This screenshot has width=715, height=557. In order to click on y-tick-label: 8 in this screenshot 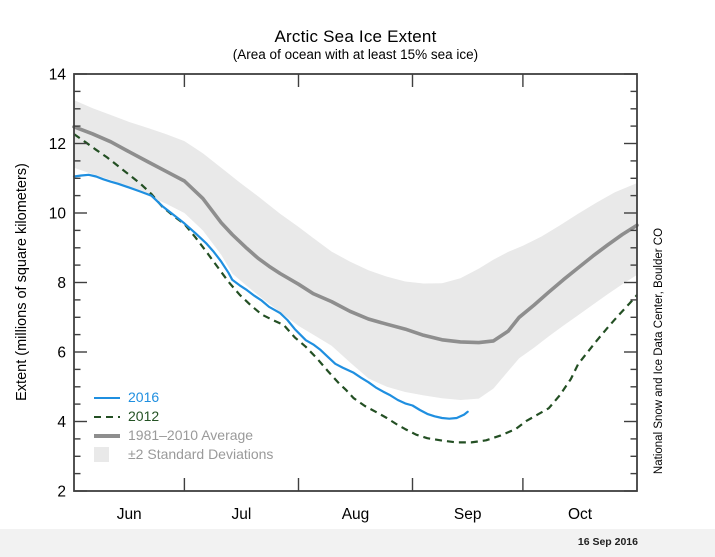, I will do `click(61, 283)`.